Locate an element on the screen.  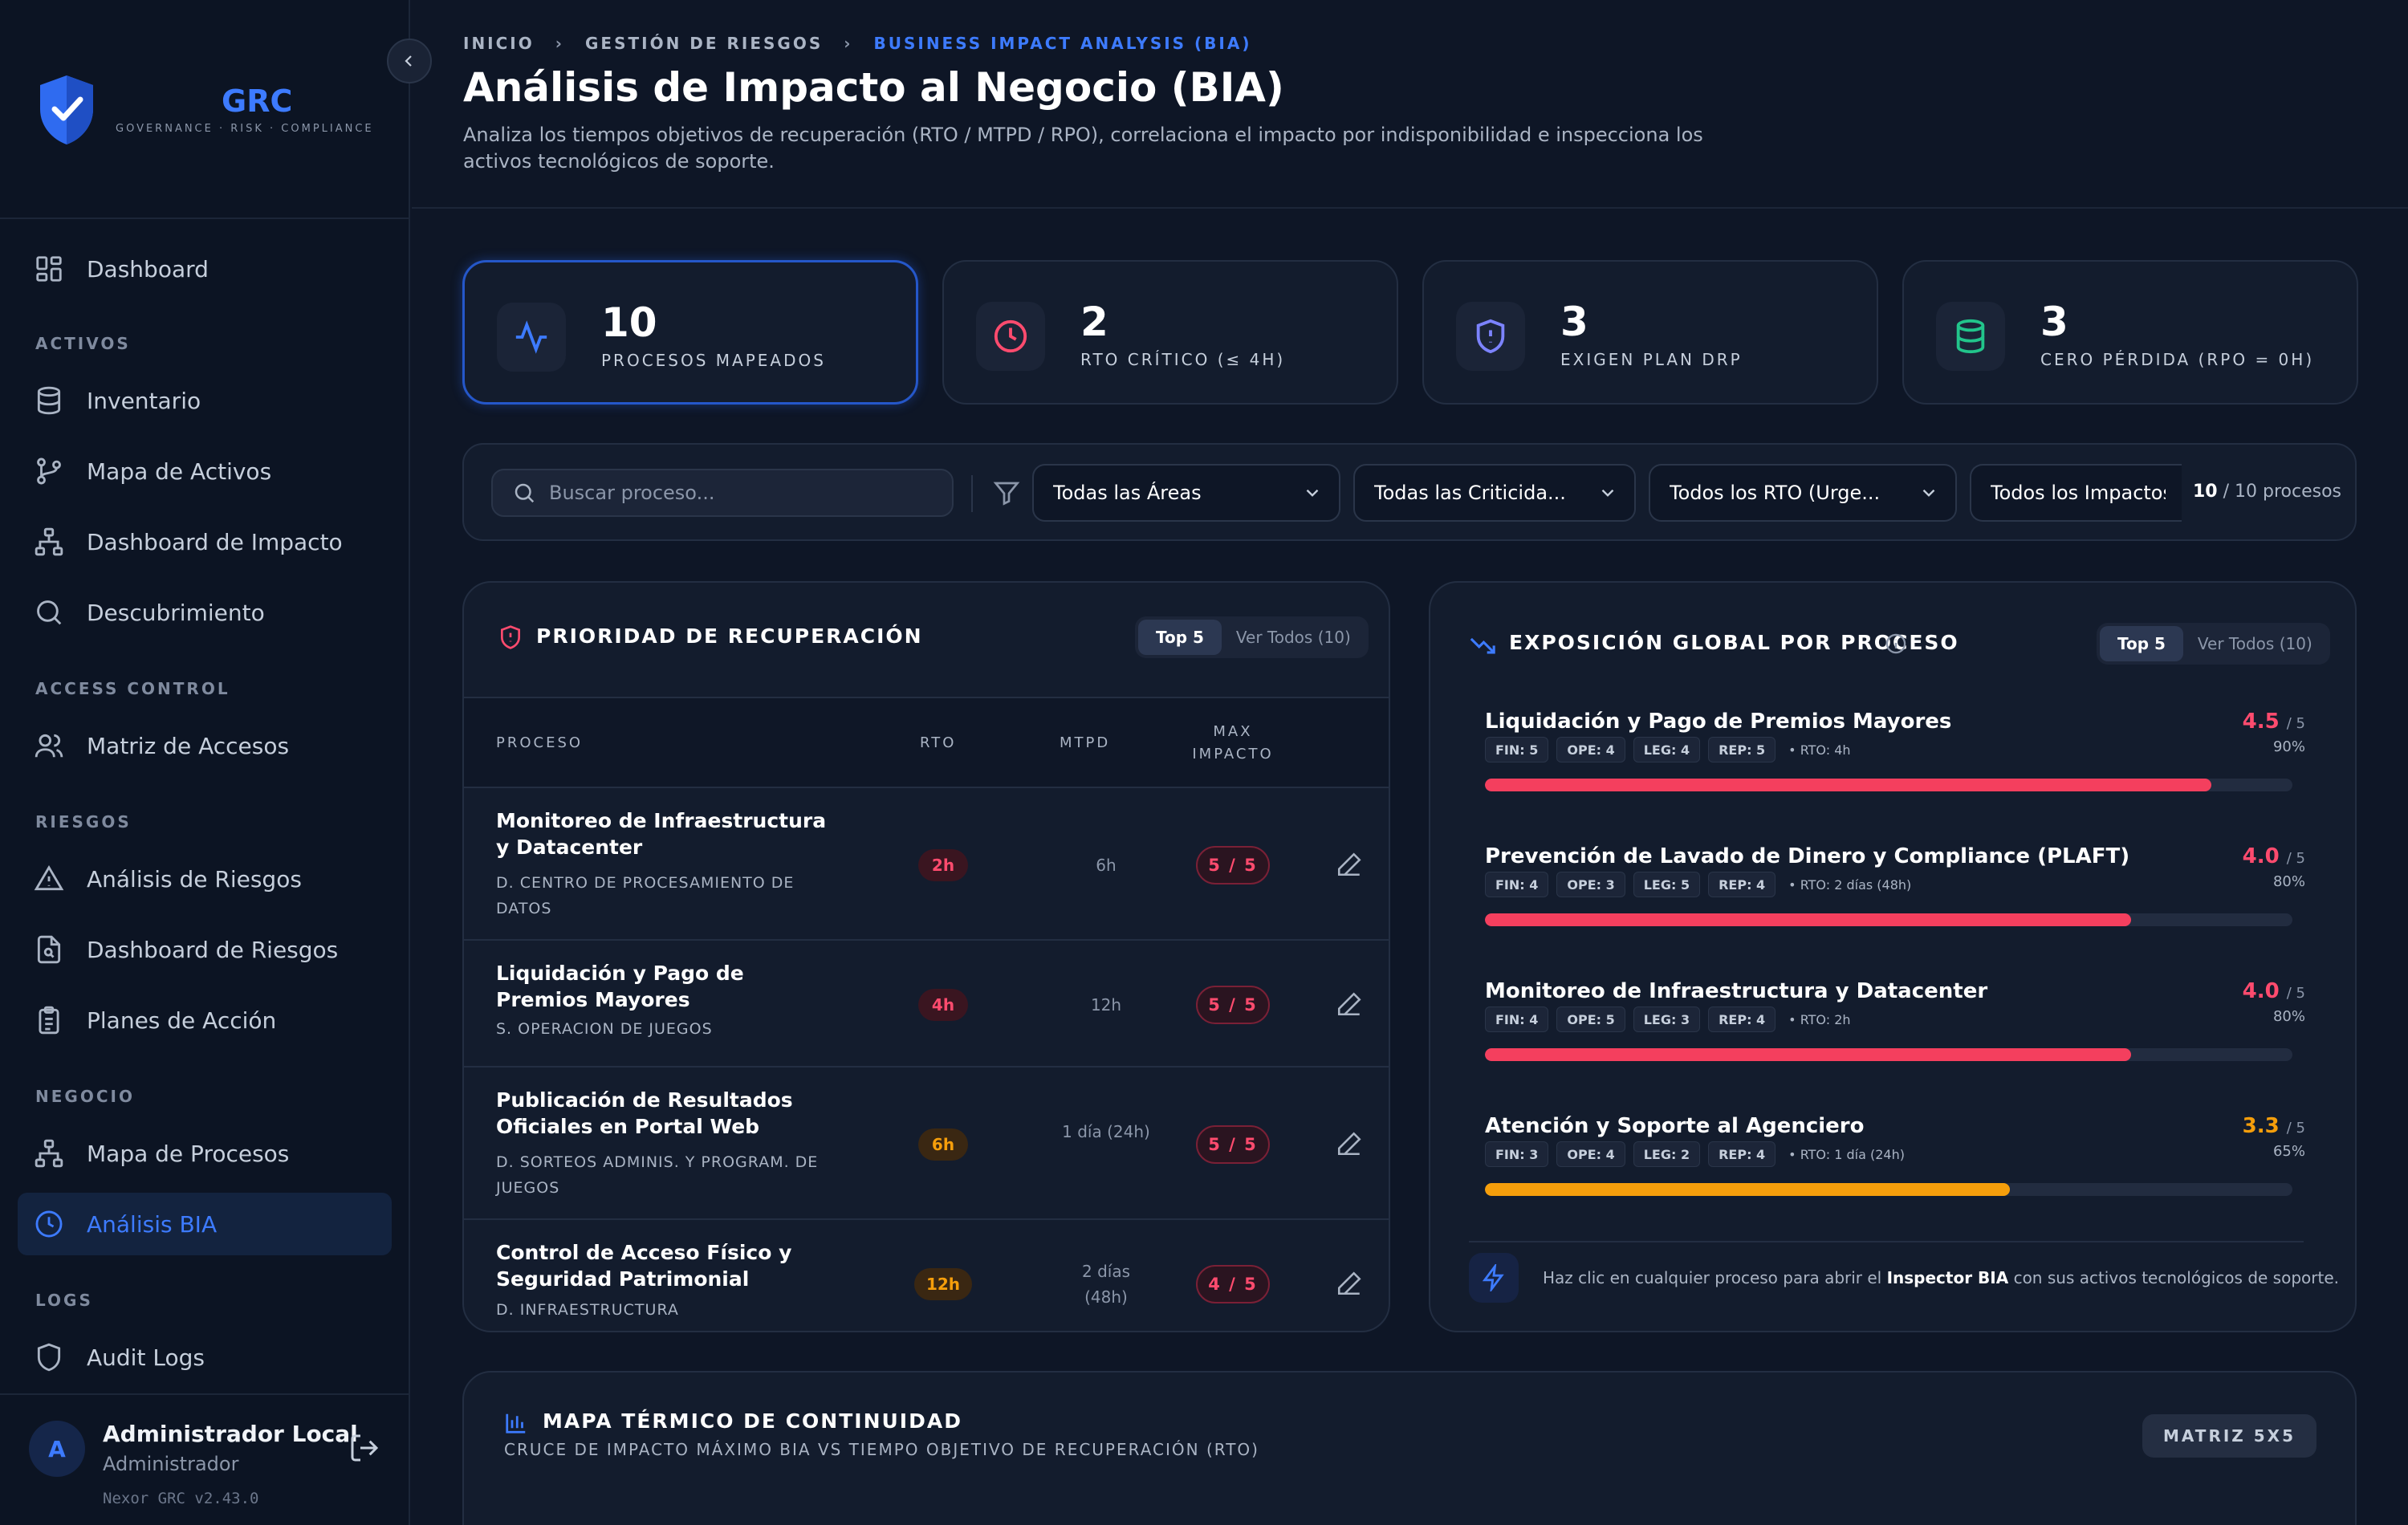
hint-text-end: con sus activos tecnológicos de soporte. is located at coordinates (2173, 1278).